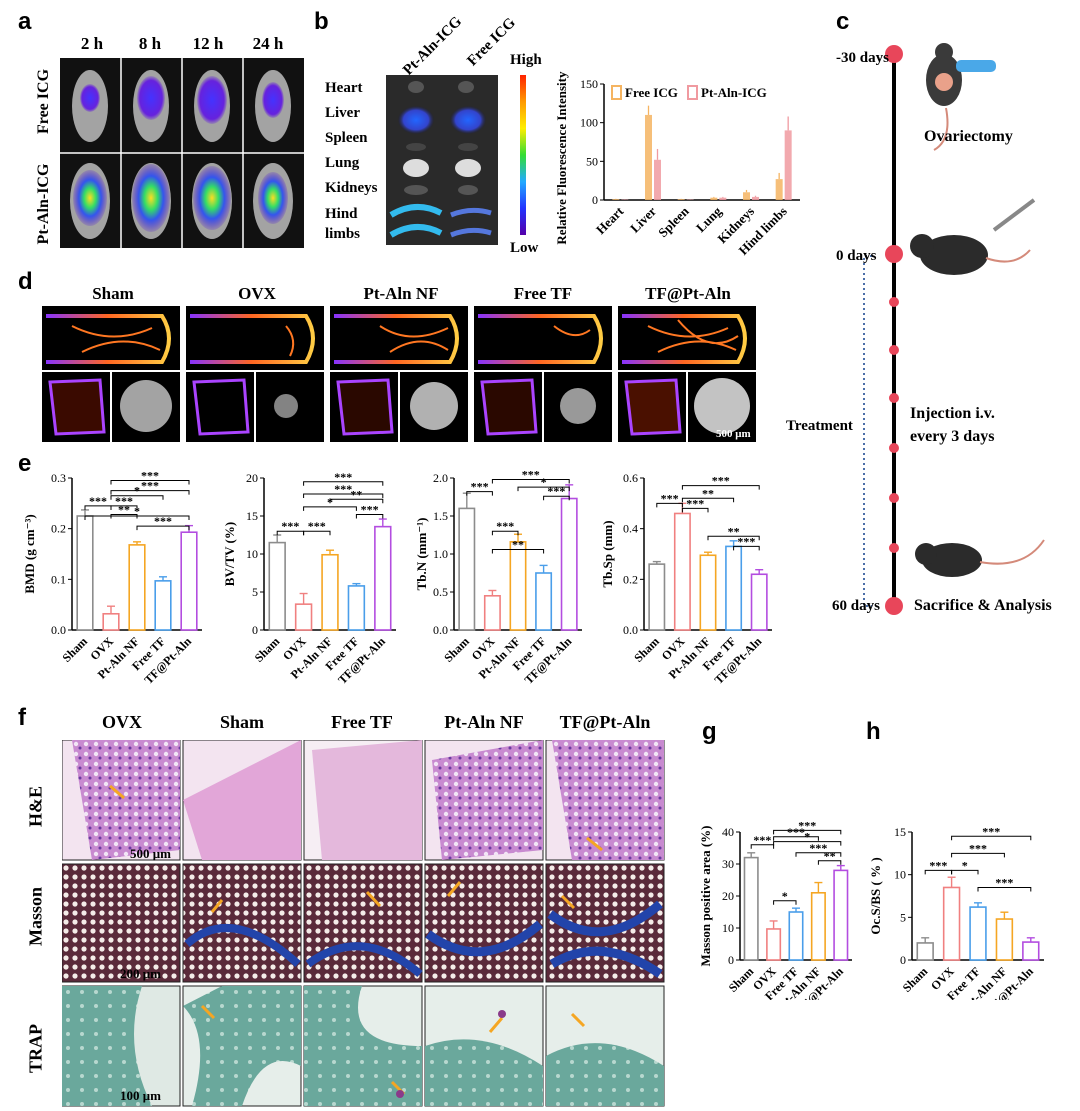 This screenshot has width=1080, height=1111. What do you see at coordinates (58, 579) in the screenshot?
I see `y-tick-label: 0.1` at bounding box center [58, 579].